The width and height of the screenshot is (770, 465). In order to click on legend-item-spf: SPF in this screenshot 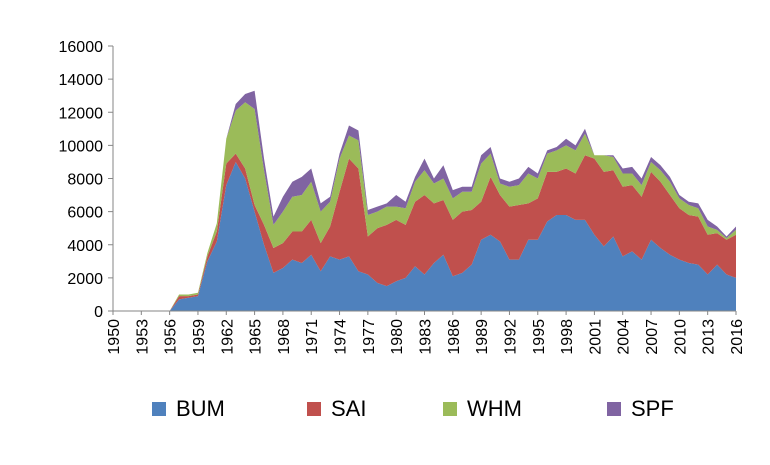, I will do `click(640, 409)`.